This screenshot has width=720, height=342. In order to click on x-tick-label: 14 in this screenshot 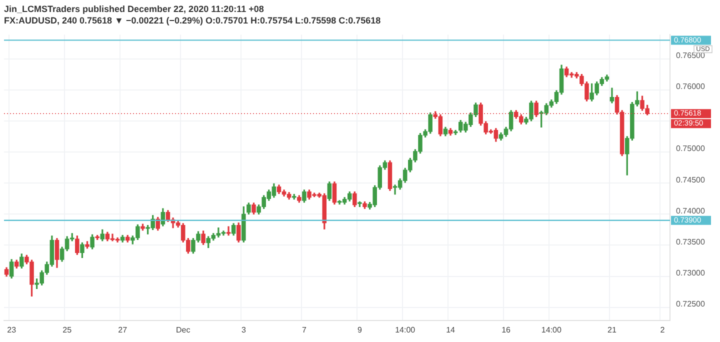, I will do `click(451, 329)`.